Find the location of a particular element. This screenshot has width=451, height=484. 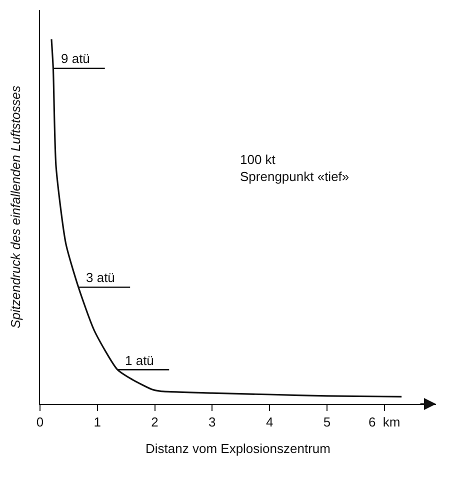

annotation: 1 atü is located at coordinates (139, 360).